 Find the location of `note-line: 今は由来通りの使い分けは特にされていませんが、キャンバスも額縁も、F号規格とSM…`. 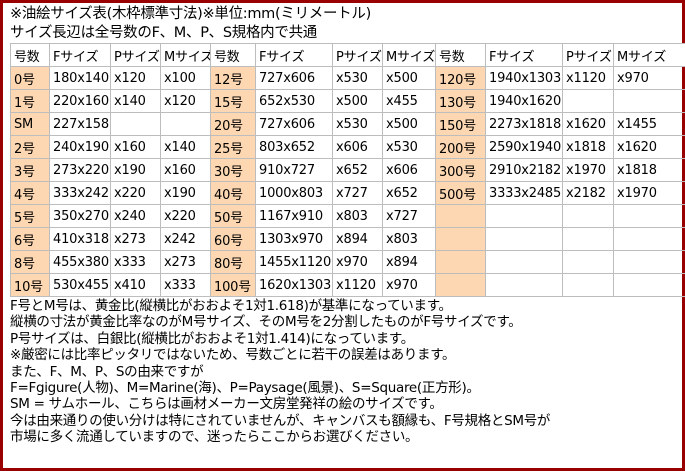

note-line: 今は由来通りの使い分けは特にされていませんが、キャンバスも額縁も、F号規格とSM… is located at coordinates (280, 420).